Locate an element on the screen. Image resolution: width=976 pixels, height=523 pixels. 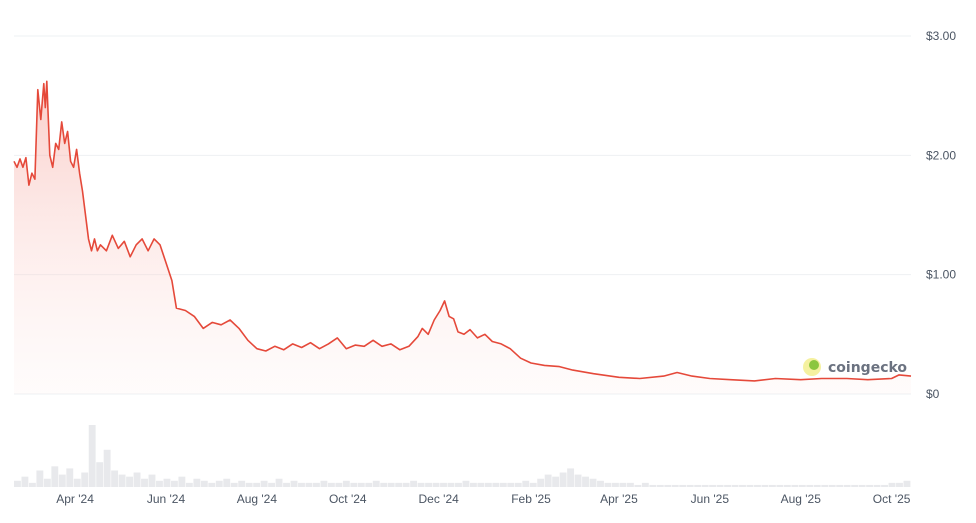
x-tick-label: Oct '24 is located at coordinates (348, 499).